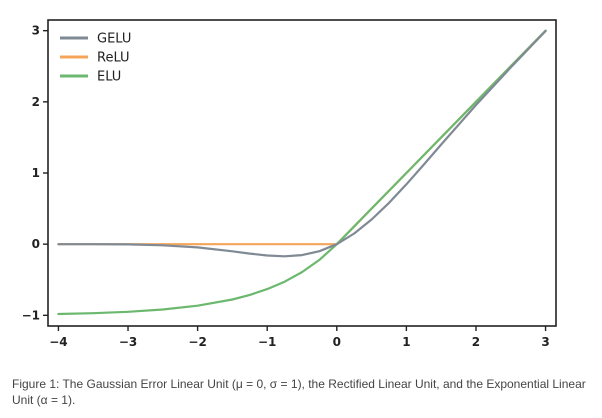 The width and height of the screenshot is (602, 418). What do you see at coordinates (36, 244) in the screenshot?
I see `y-tick-label: 0` at bounding box center [36, 244].